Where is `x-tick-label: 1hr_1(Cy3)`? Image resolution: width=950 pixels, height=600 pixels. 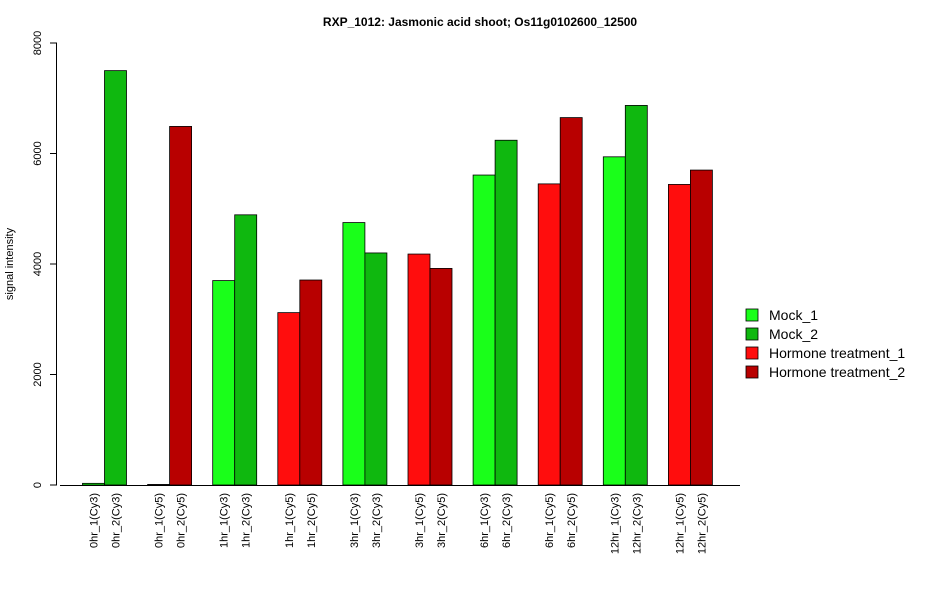
x-tick-label: 1hr_1(Cy3) is located at coordinates (225, 520).